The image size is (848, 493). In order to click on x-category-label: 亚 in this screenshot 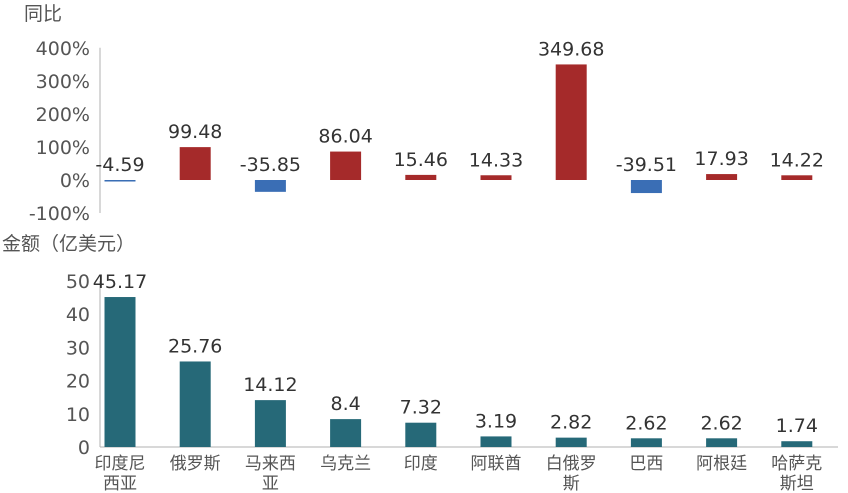, I will do `click(270, 483)`.